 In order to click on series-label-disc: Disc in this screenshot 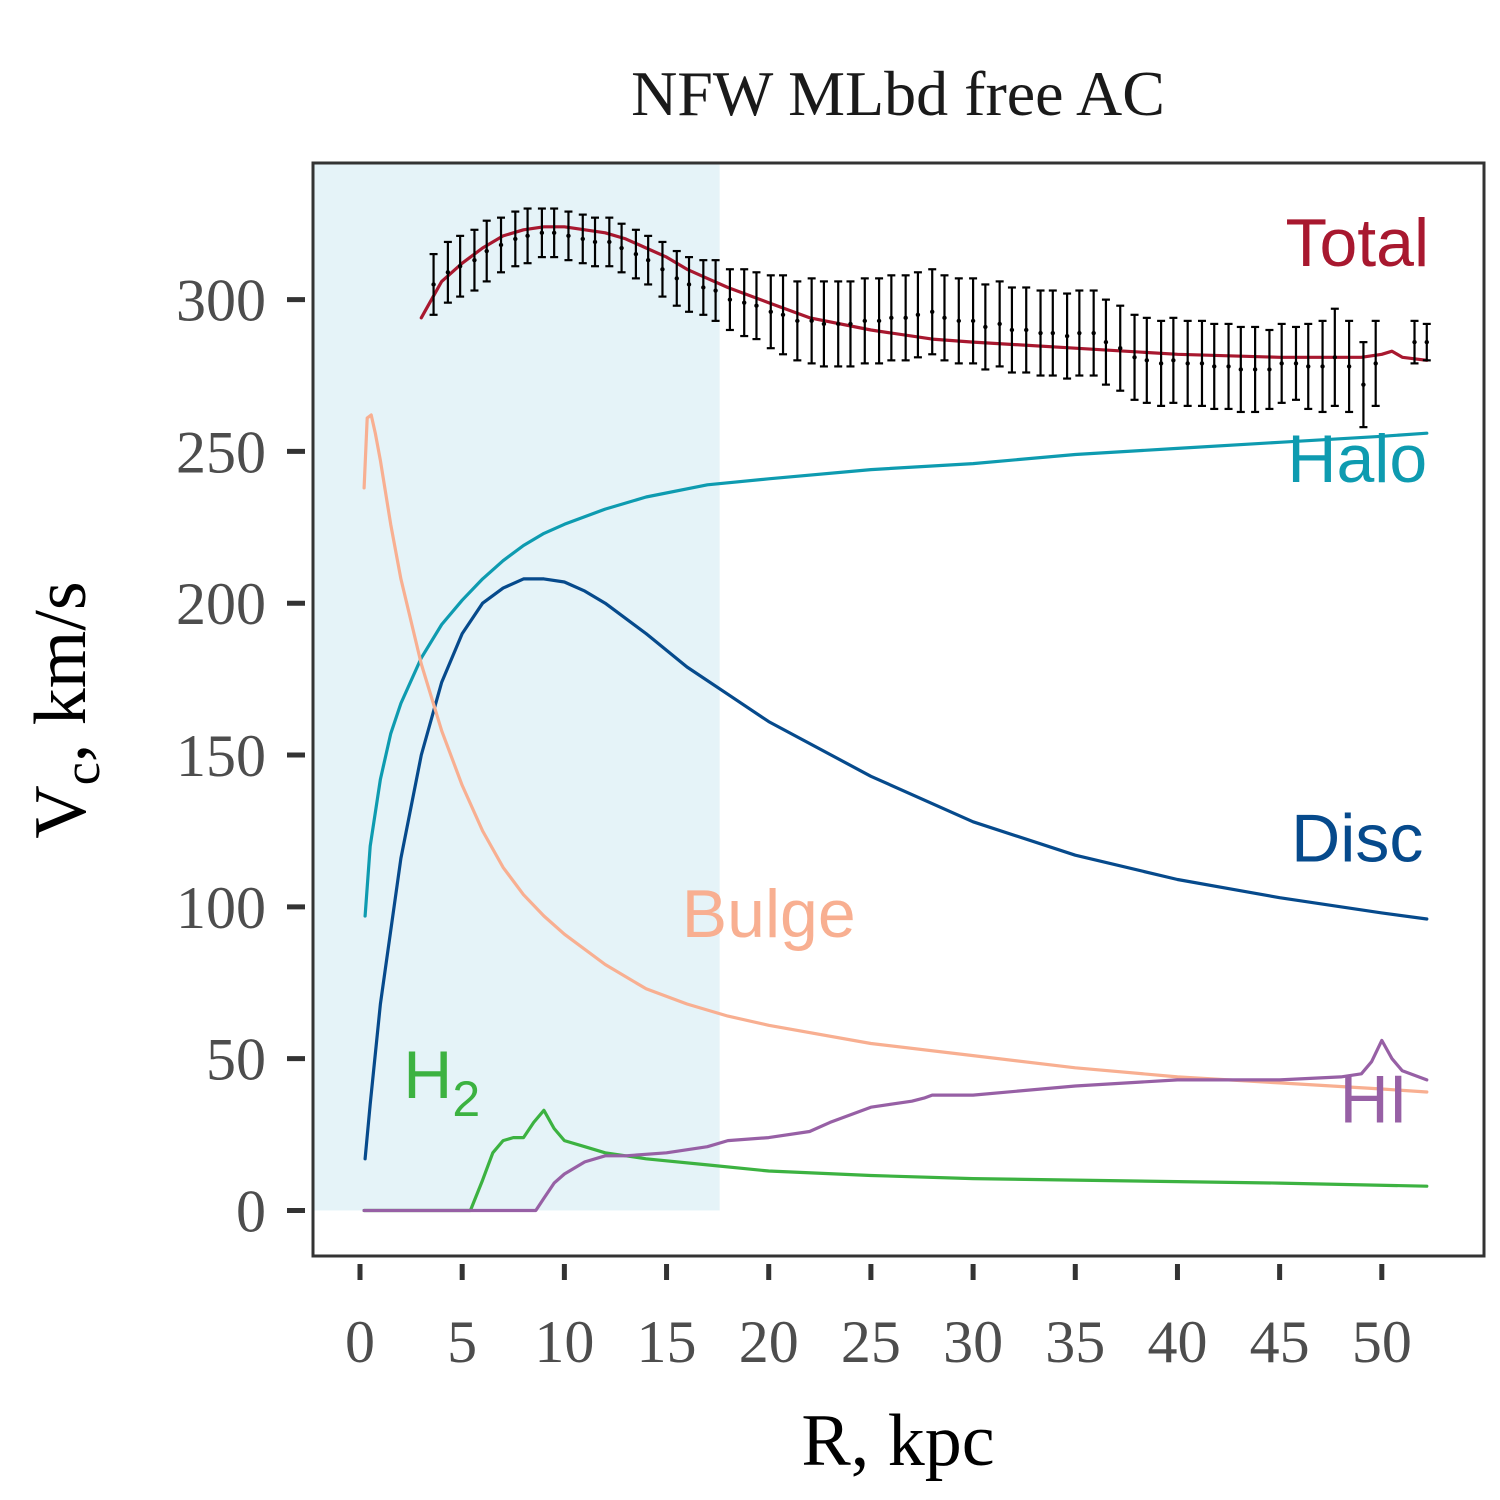, I will do `click(1357, 838)`.